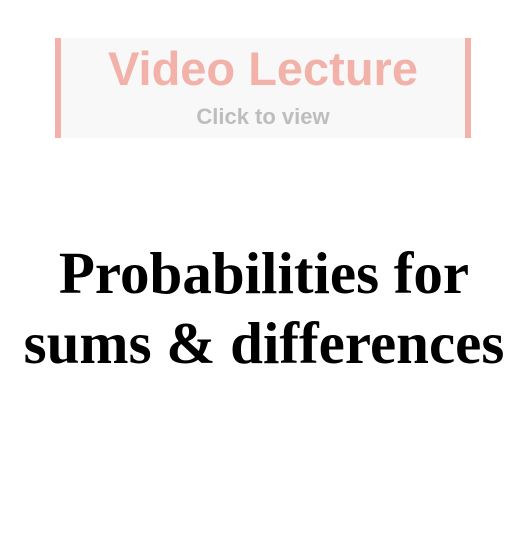 The width and height of the screenshot is (528, 536). I want to click on page-title-line-2: sums & differences, so click(264, 343).